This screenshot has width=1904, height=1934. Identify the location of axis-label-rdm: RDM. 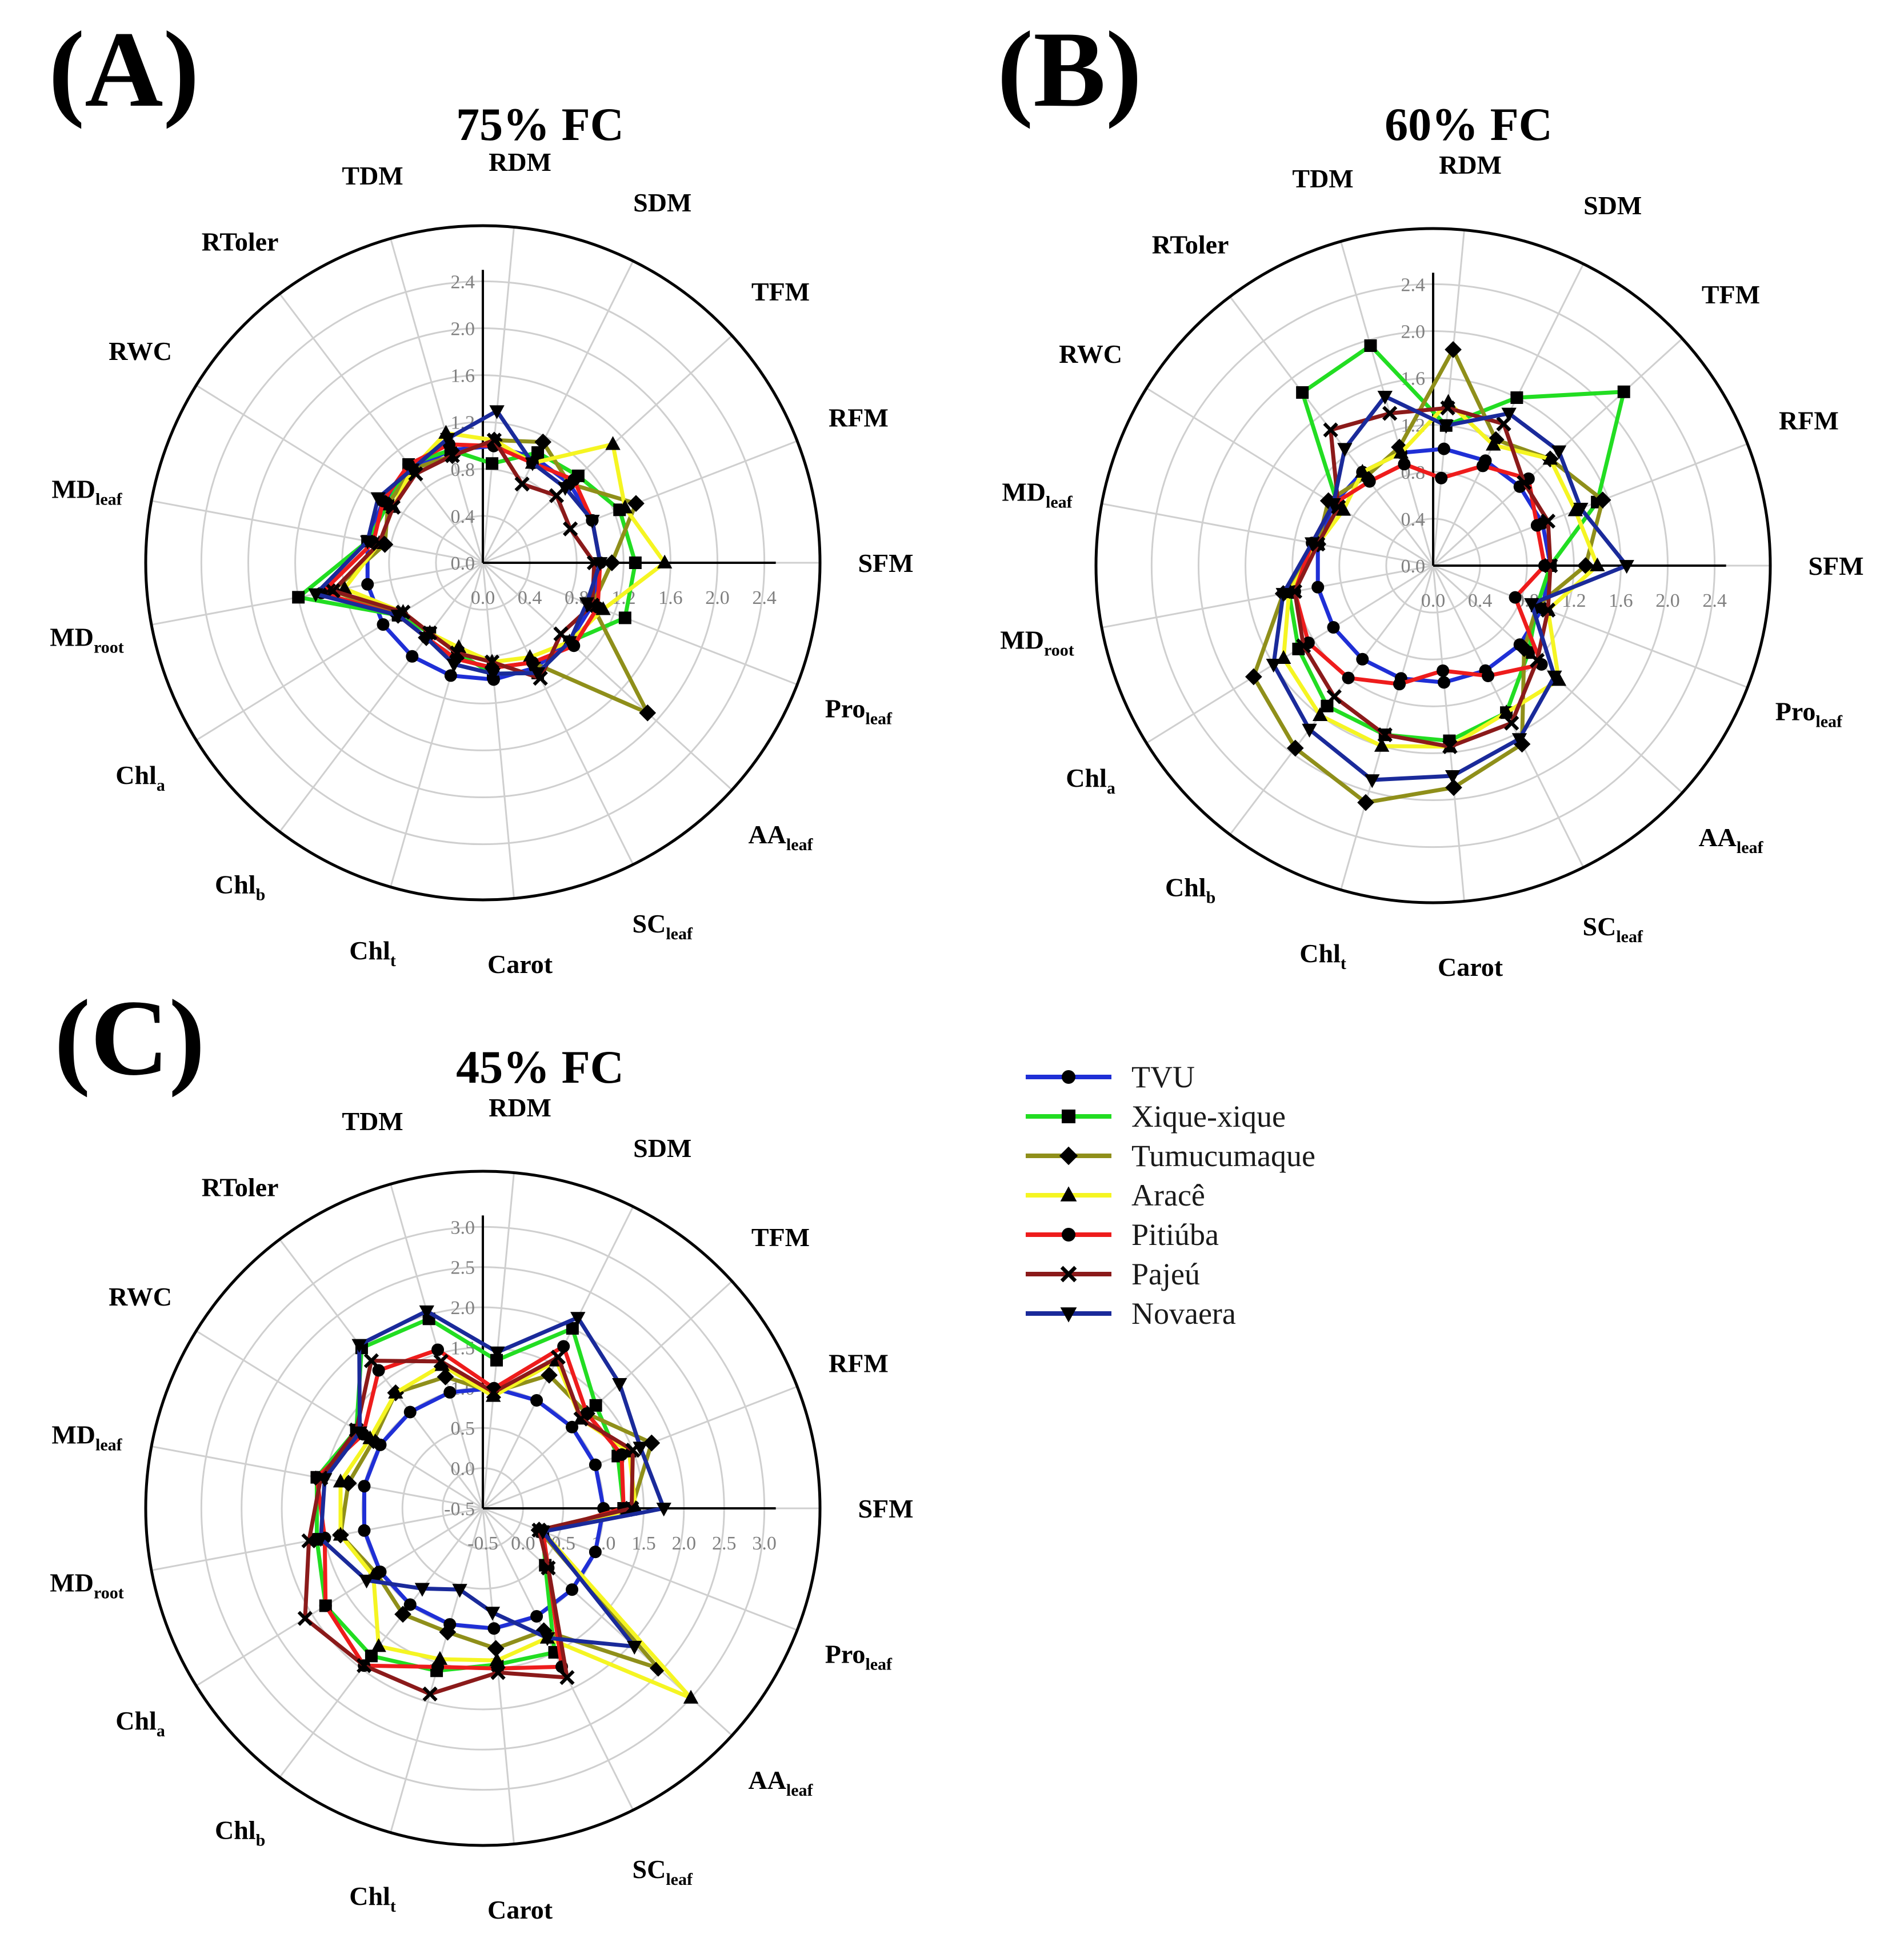
(520, 162).